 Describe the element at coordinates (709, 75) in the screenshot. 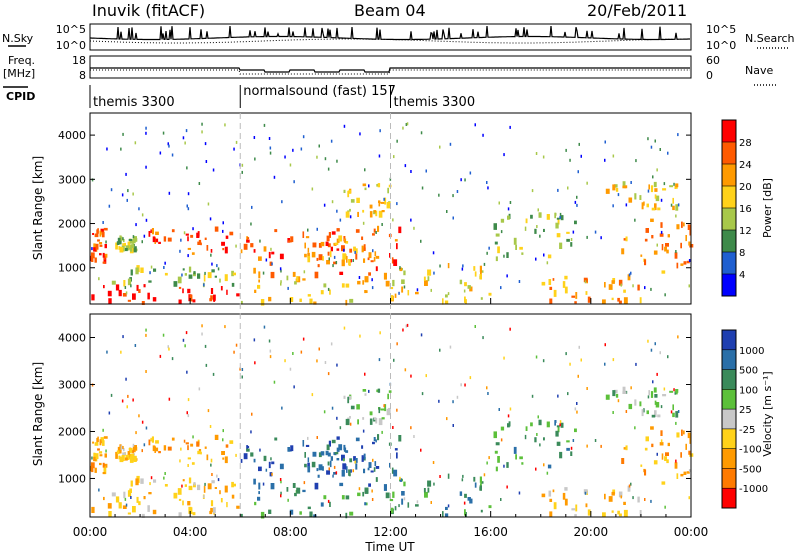

I see `nave-tick-bottom: 0` at that location.